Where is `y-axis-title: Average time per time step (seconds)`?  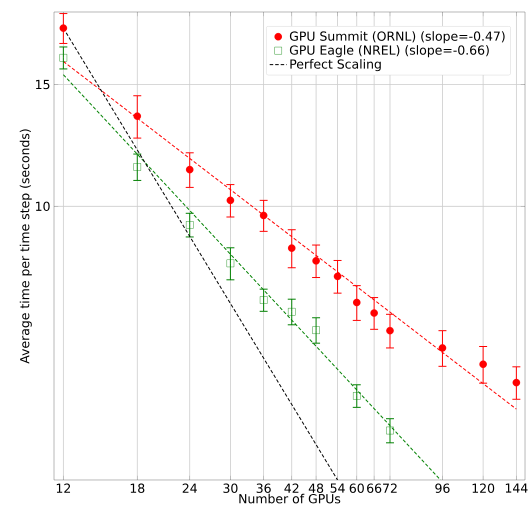 y-axis-title: Average time per time step (seconds) is located at coordinates (26, 246).